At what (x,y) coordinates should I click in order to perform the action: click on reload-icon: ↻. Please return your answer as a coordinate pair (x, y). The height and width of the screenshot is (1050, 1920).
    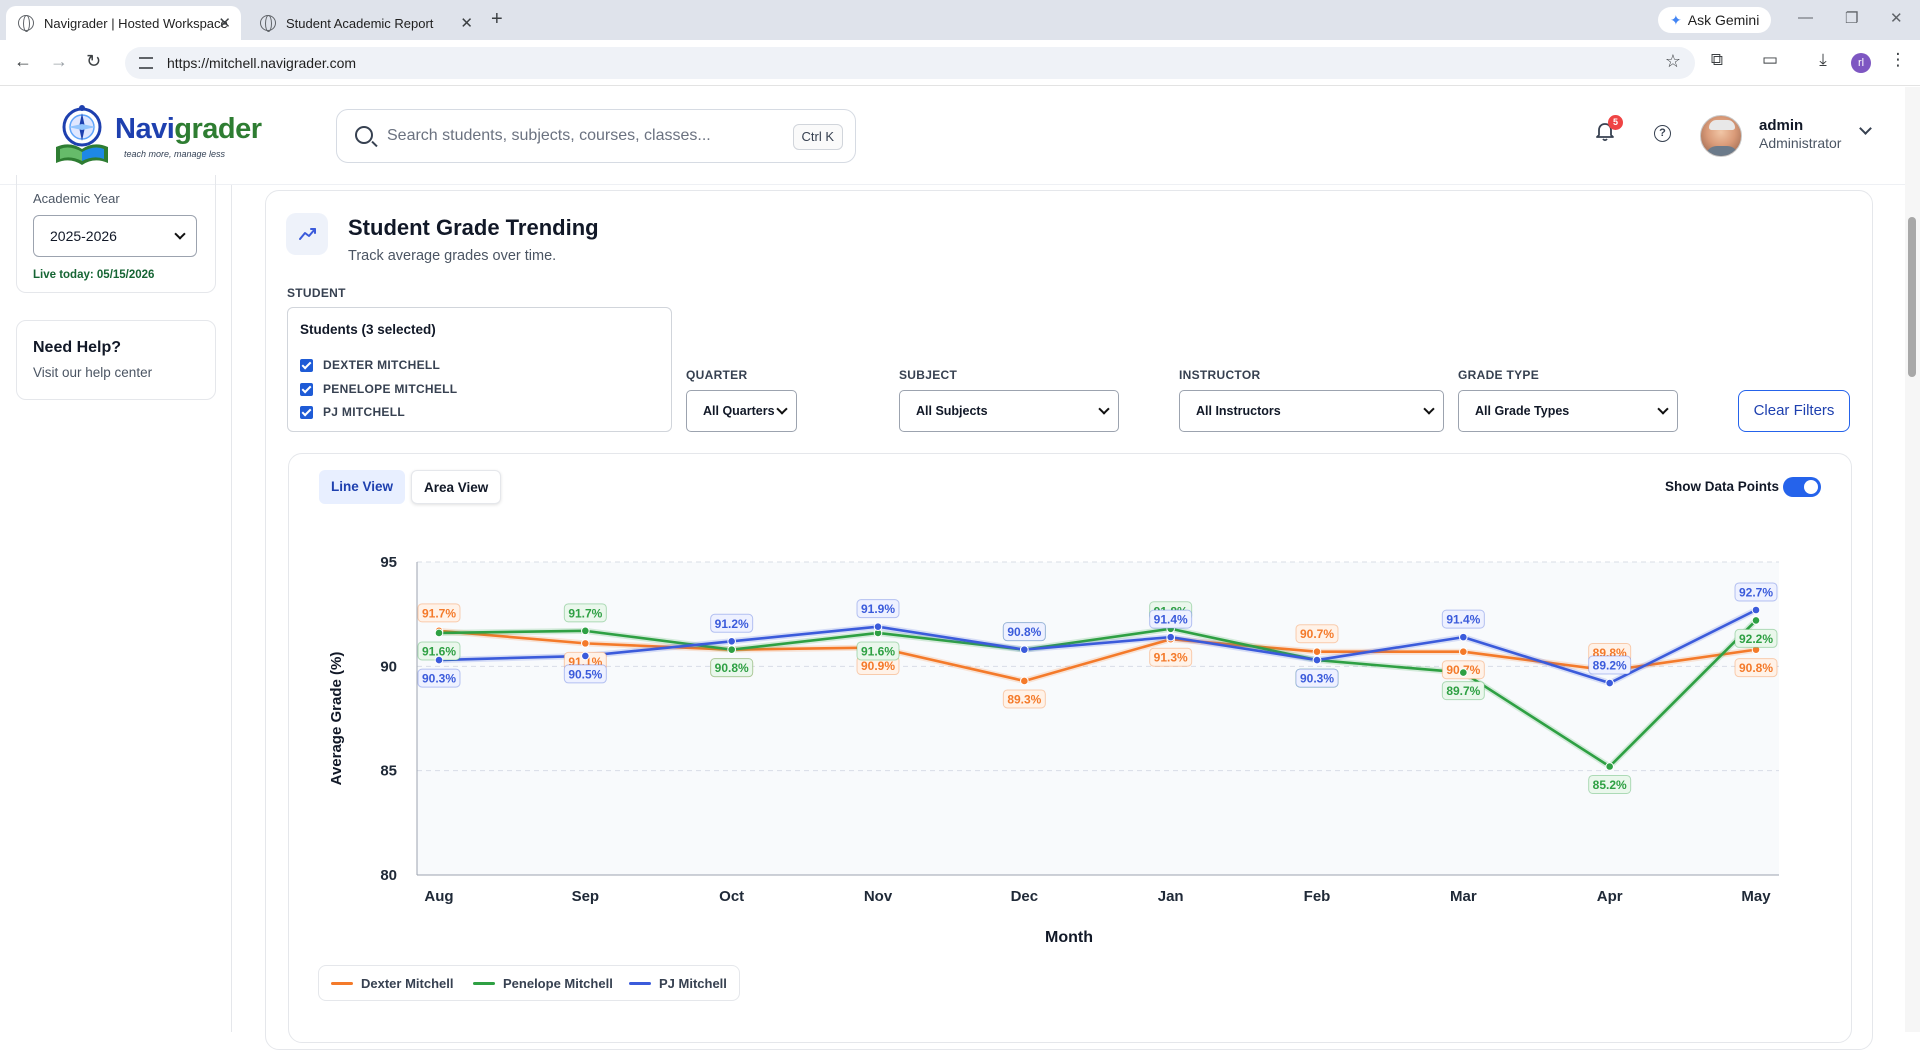
    Looking at the image, I should click on (94, 61).